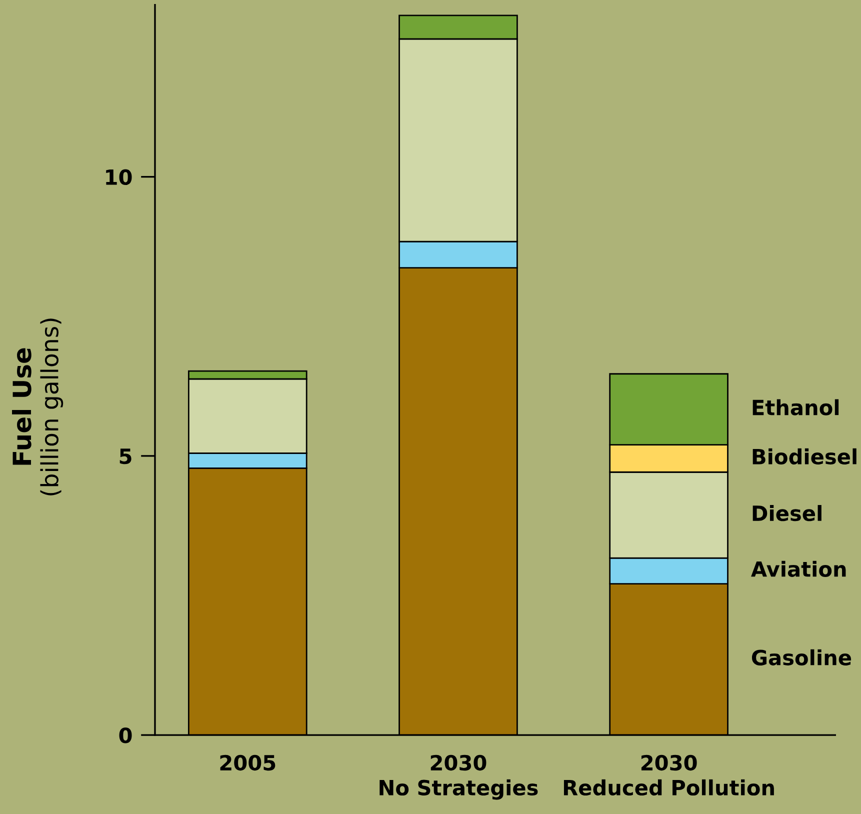 The height and width of the screenshot is (814, 861). What do you see at coordinates (126, 456) in the screenshot?
I see `y-tick-label: 5` at bounding box center [126, 456].